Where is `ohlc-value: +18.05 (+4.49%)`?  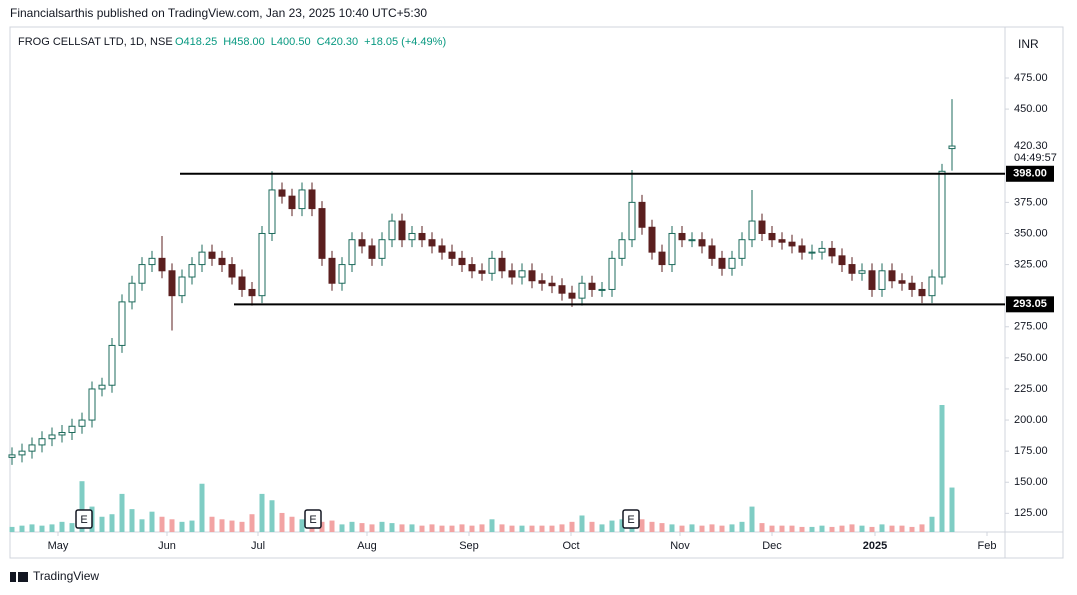 ohlc-value: +18.05 (+4.49%) is located at coordinates (405, 42).